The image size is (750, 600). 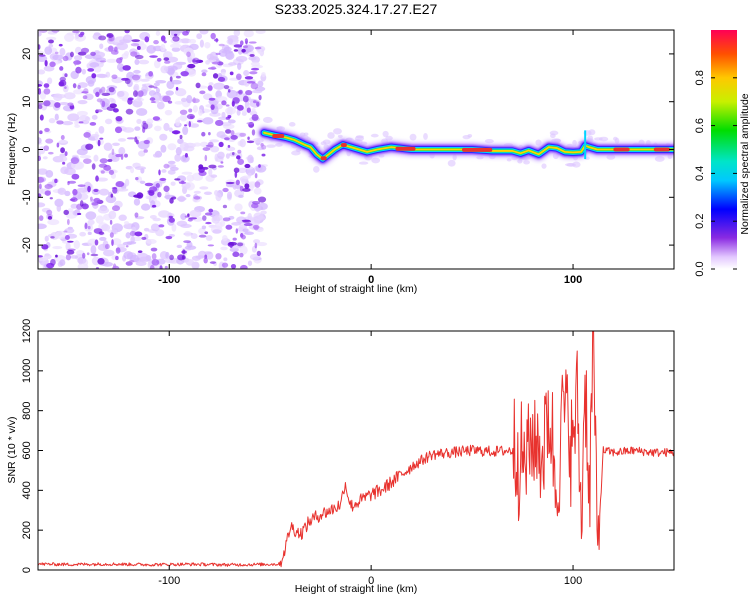 I want to click on spectrogram-ytick-label: 0, so click(x=27, y=149).